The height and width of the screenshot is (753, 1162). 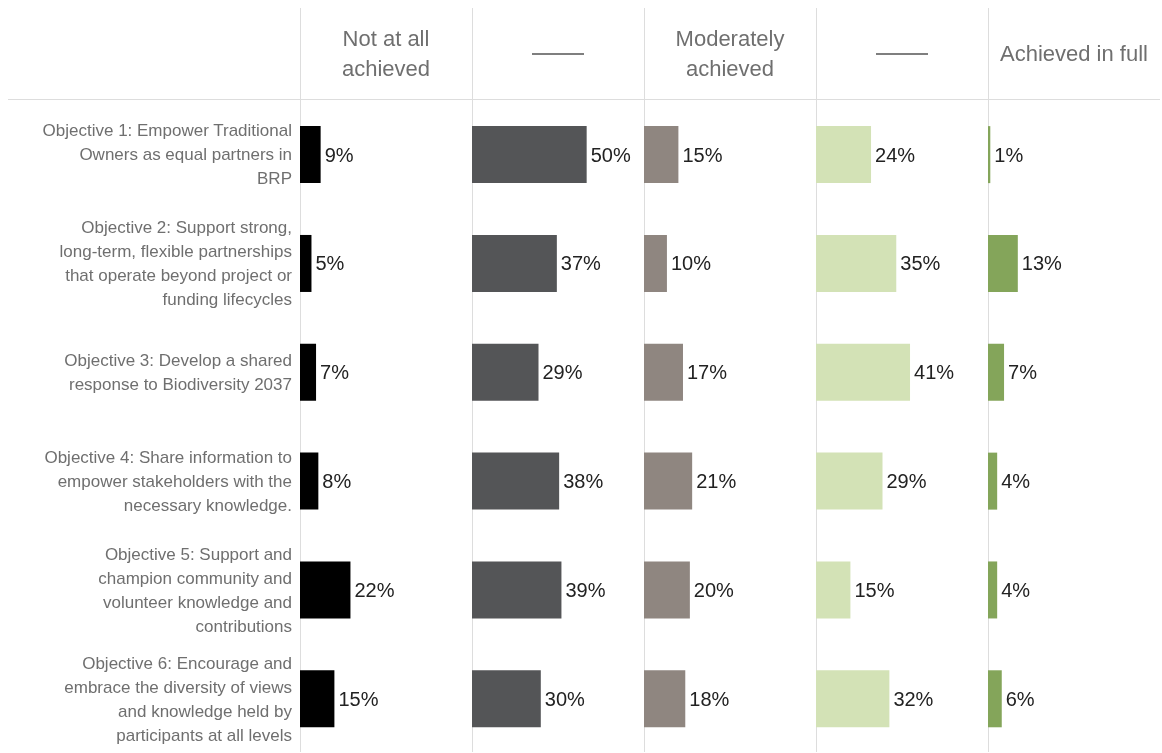 What do you see at coordinates (730, 53) in the screenshot?
I see `text: Moderately achieved` at bounding box center [730, 53].